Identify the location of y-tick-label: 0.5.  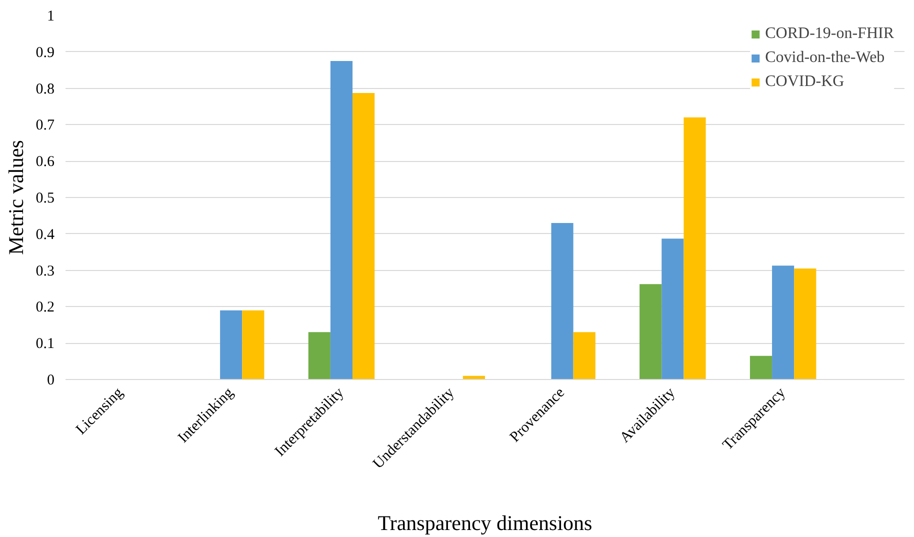
(45, 198).